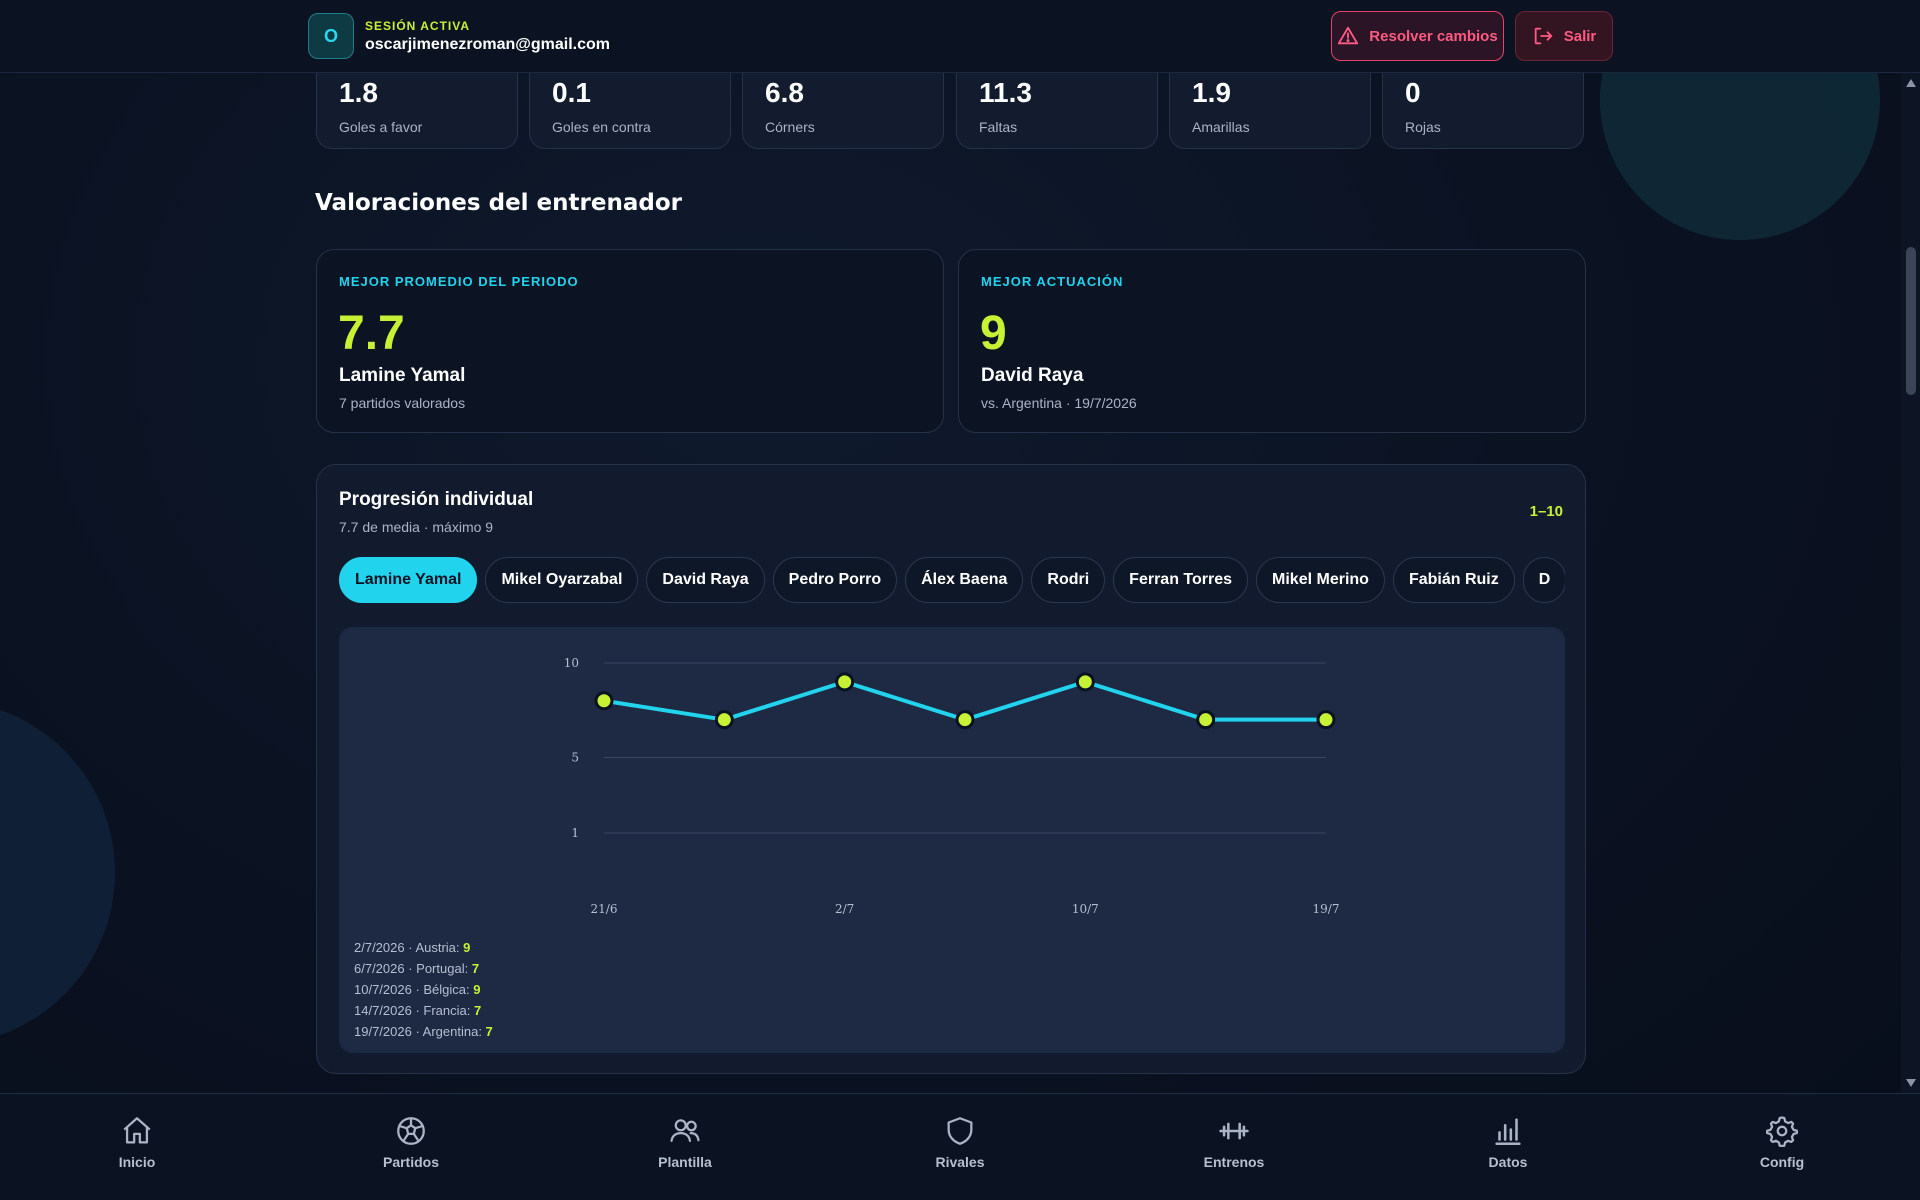  I want to click on scroll-up-arrow-icon, so click(1911, 83).